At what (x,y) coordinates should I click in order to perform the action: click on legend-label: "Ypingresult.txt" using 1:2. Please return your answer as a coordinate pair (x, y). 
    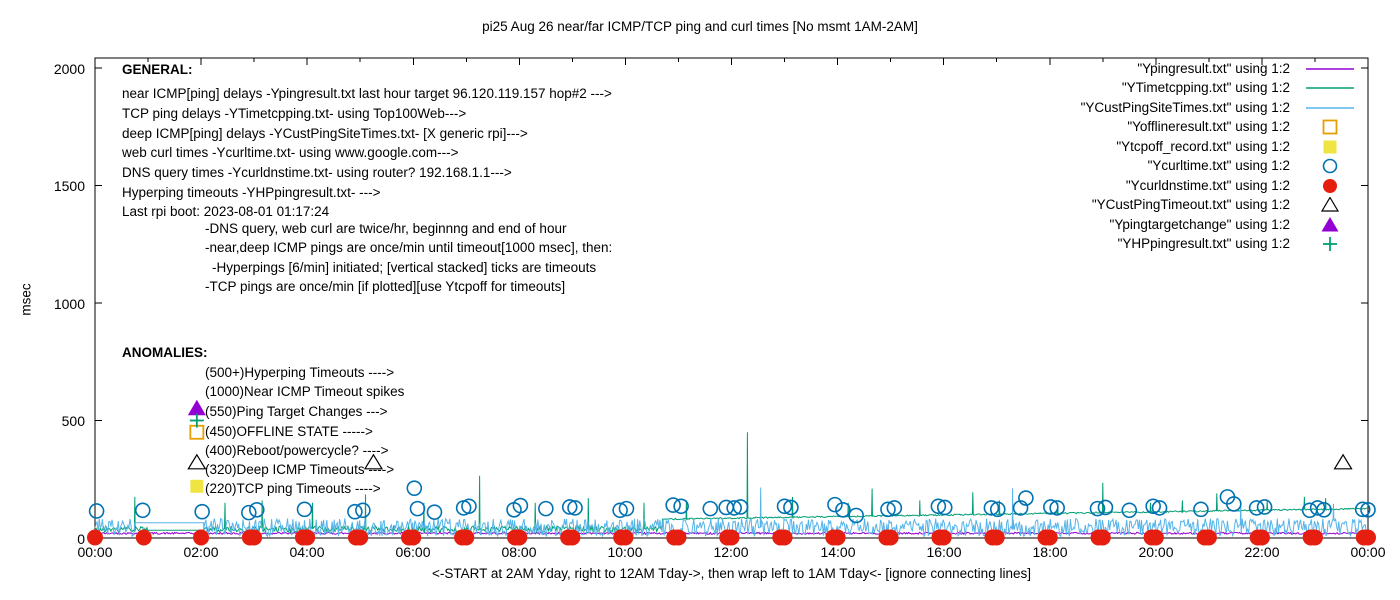
    Looking at the image, I should click on (1213, 68).